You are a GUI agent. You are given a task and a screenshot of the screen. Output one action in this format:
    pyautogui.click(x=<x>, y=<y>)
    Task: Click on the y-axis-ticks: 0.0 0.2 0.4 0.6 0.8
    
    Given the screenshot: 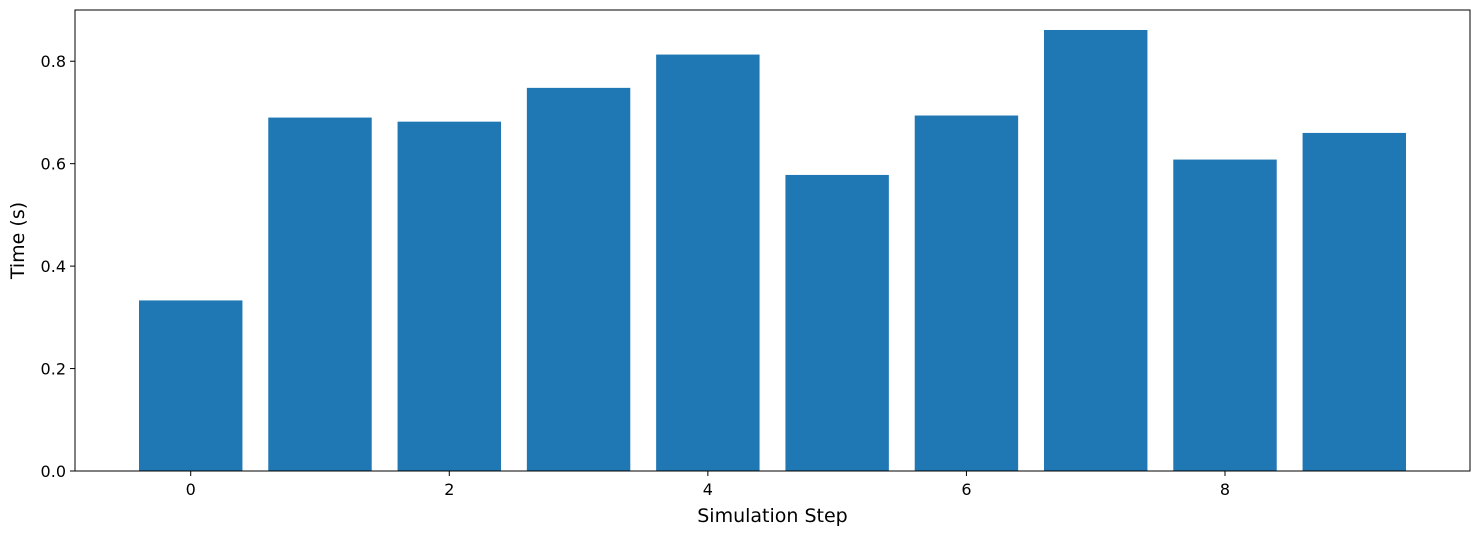 What is the action you would take?
    pyautogui.click(x=58, y=266)
    